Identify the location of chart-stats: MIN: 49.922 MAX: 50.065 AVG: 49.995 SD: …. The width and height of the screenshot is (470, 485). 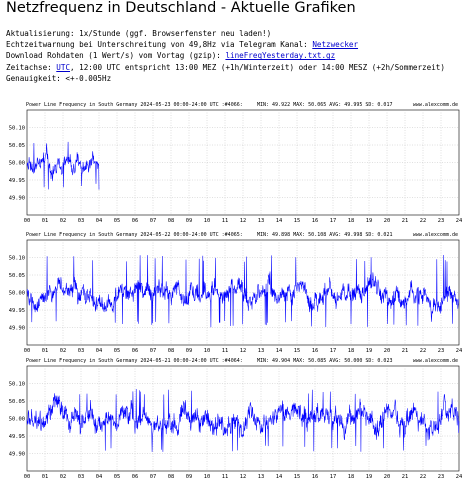
(324, 105).